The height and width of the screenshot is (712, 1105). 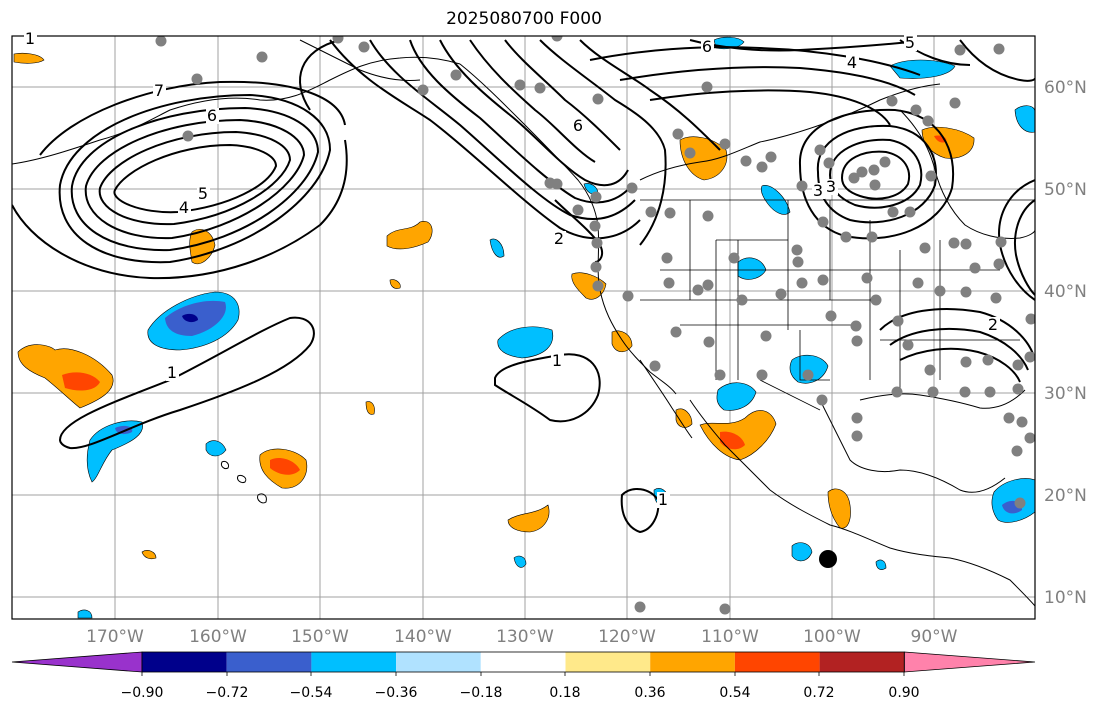 What do you see at coordinates (912, 446) in the screenshot?
I see `coastline-gulf` at bounding box center [912, 446].